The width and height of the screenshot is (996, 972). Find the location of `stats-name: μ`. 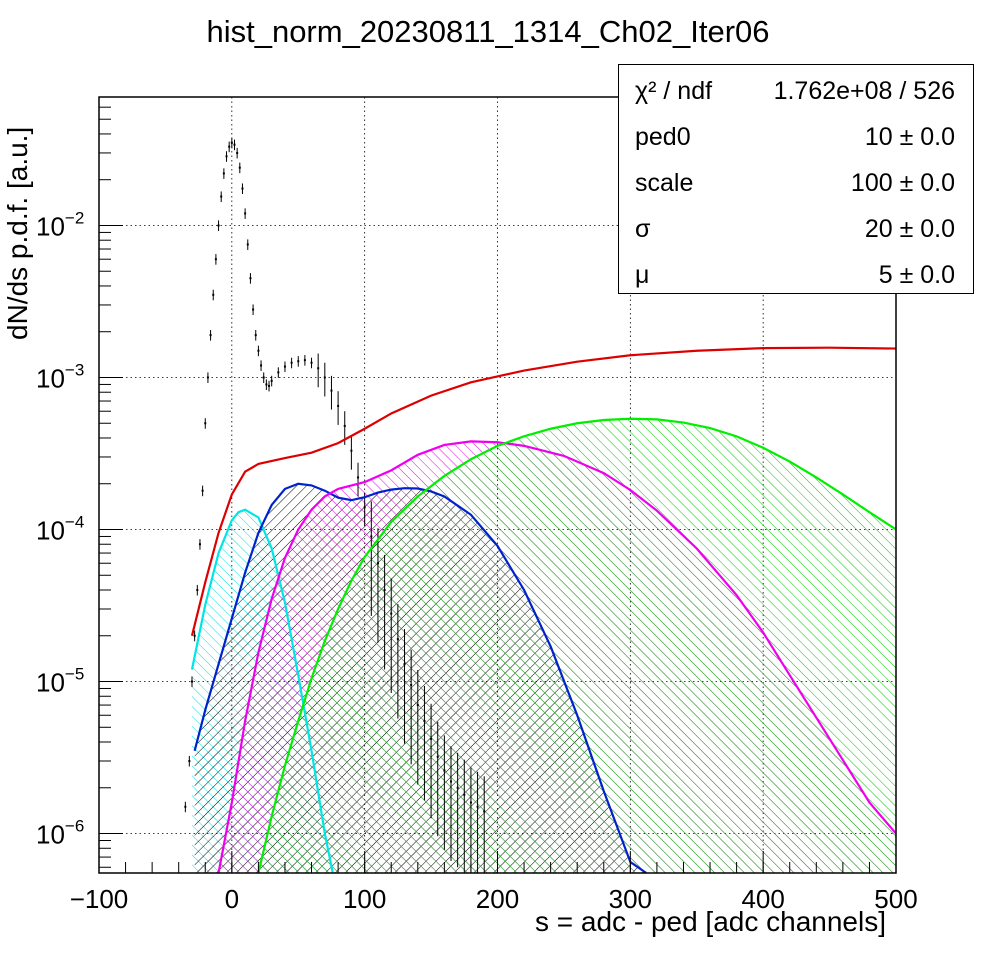

stats-name: μ is located at coordinates (642, 275).